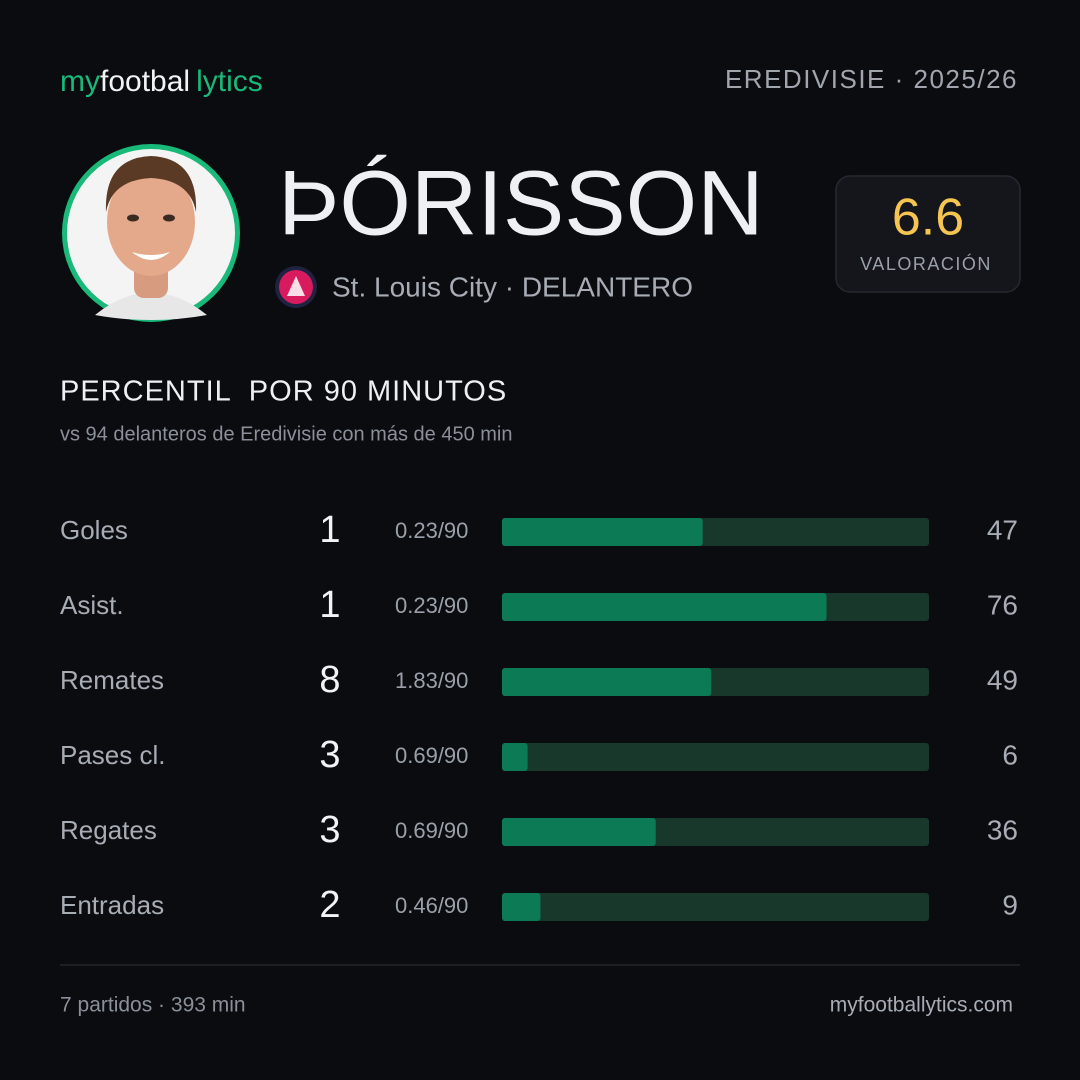 The image size is (1080, 1080). What do you see at coordinates (112, 905) in the screenshot?
I see `stat-label: Entradas` at bounding box center [112, 905].